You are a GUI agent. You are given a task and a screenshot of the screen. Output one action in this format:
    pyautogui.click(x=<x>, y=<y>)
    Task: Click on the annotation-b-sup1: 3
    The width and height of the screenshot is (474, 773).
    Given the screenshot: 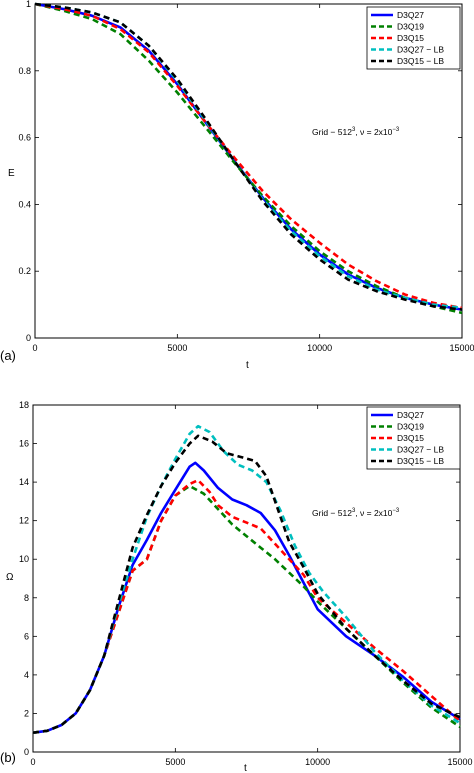 What is the action you would take?
    pyautogui.click(x=354, y=511)
    